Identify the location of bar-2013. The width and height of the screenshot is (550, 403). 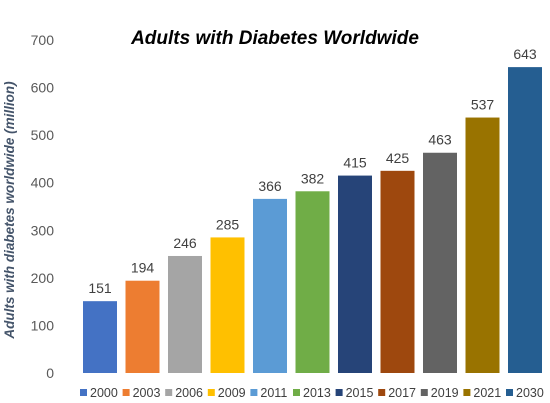
(312, 282).